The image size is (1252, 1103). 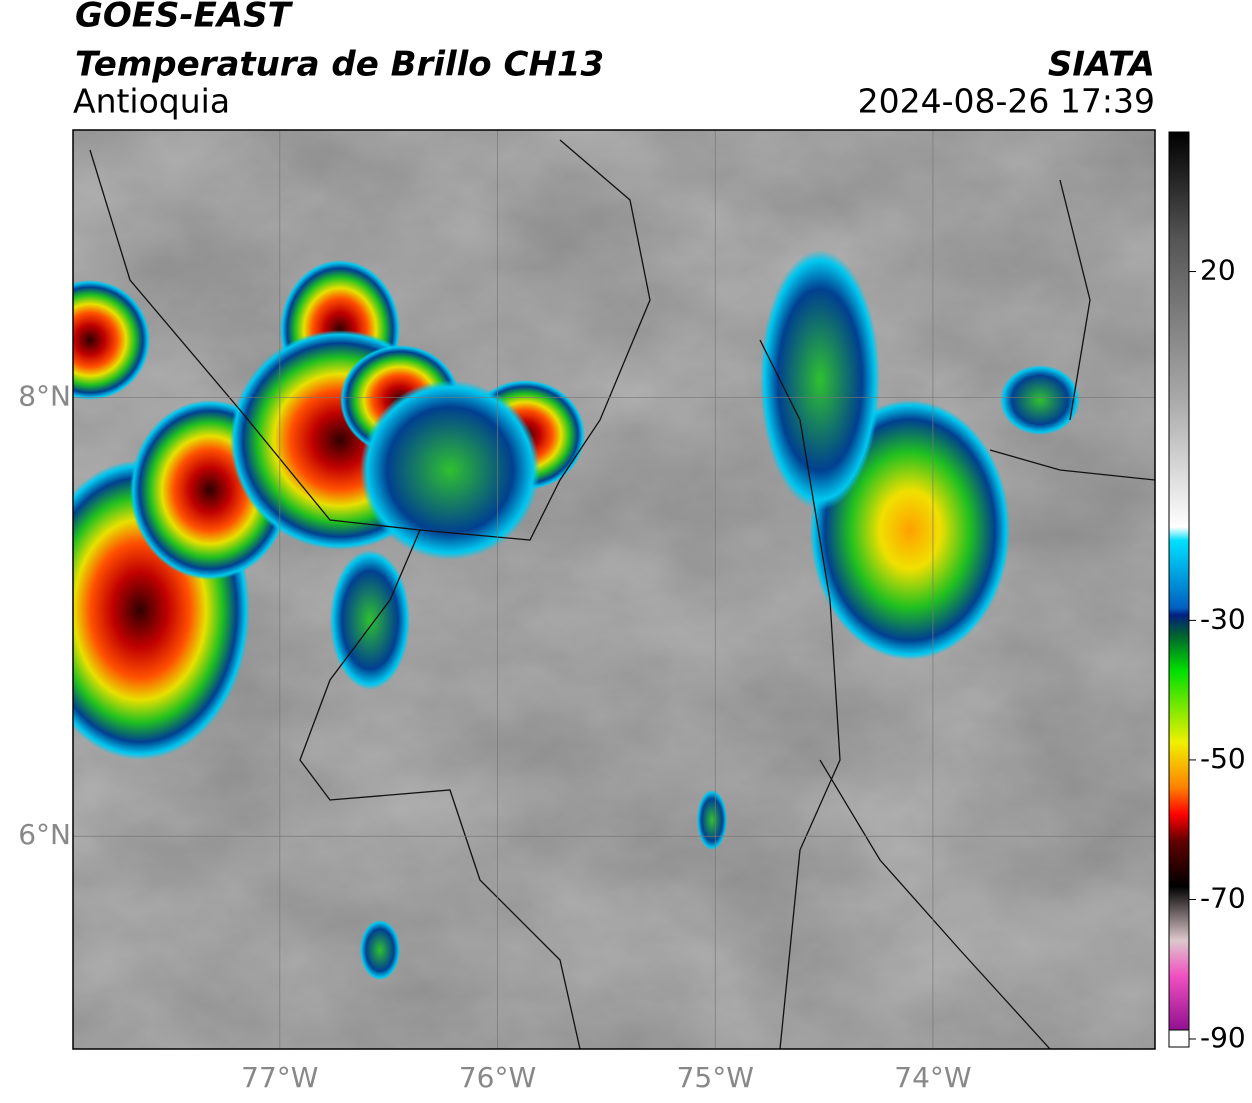 I want to click on colorbar-tick-label: -90, so click(x=1223, y=1037).